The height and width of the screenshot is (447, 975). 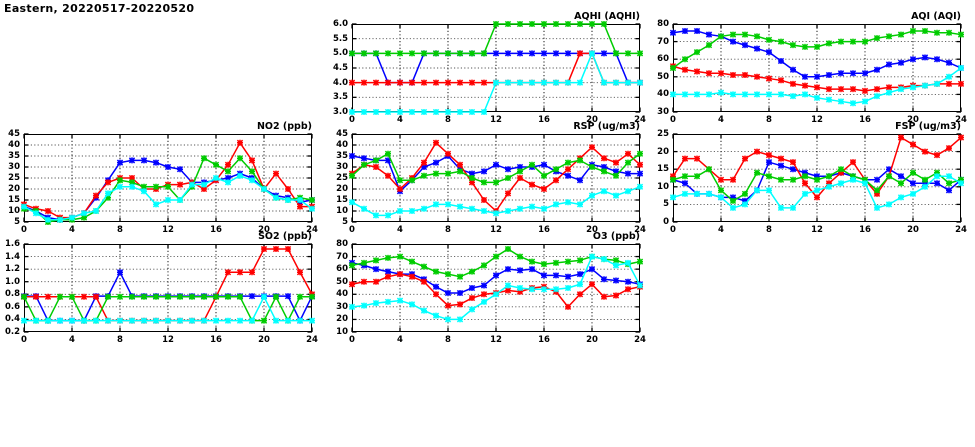 I want to click on x-tick-label: 24, so click(x=640, y=230).